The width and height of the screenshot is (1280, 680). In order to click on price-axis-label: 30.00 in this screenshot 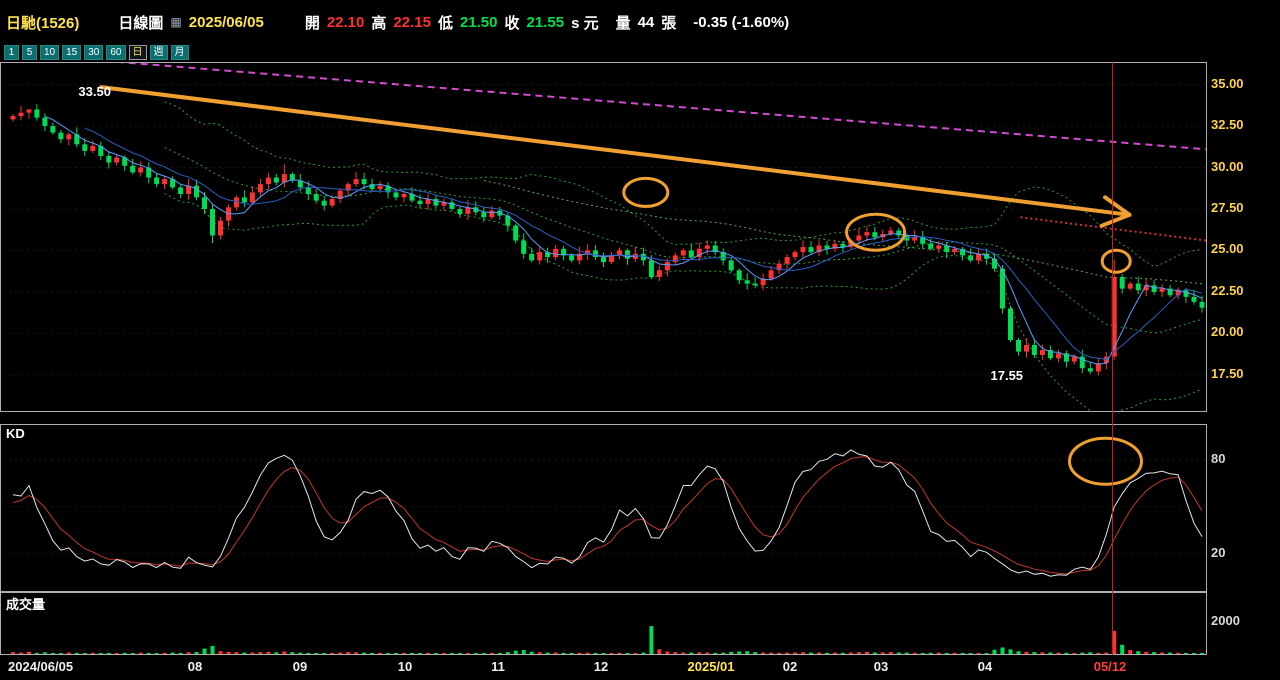, I will do `click(1227, 166)`.